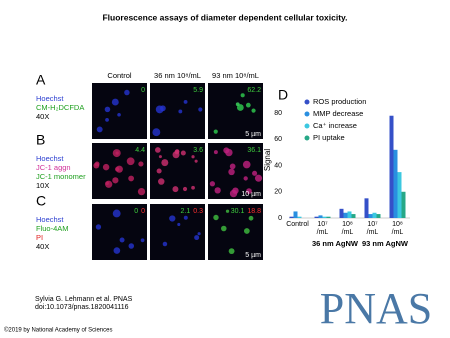 The width and height of the screenshot is (450, 338). What do you see at coordinates (238, 211) in the screenshot?
I see `readout: 30.1` at bounding box center [238, 211].